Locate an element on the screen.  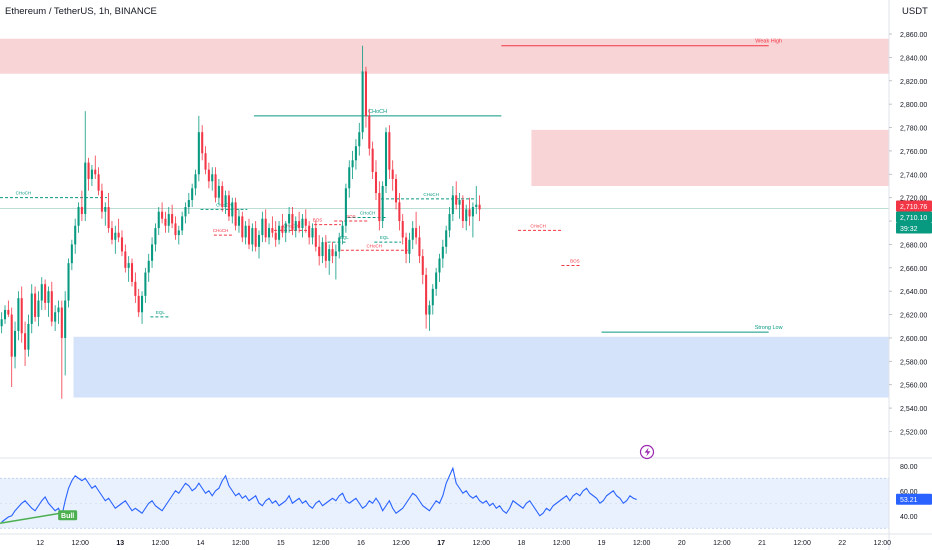
symbol-title: Ethereum / TetherUS, 1h, BINANCE is located at coordinates (81, 11).